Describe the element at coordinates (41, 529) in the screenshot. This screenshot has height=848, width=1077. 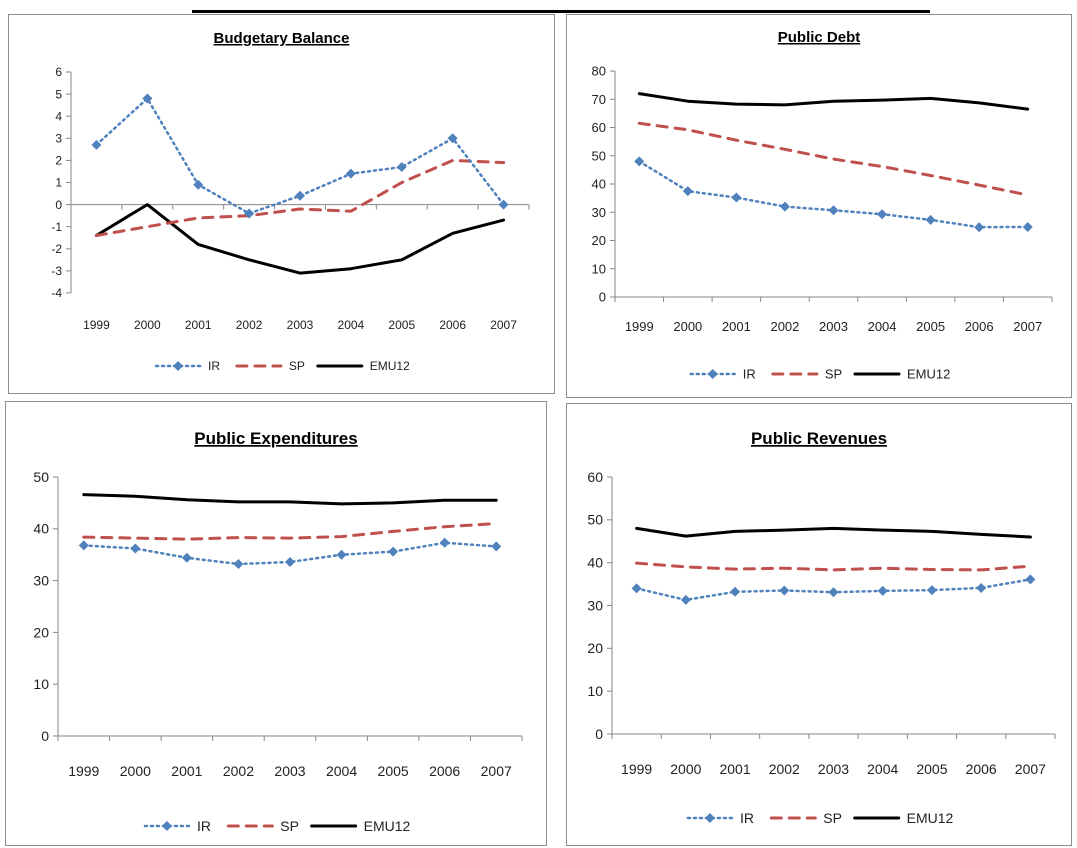
I see `public-expenditures-y-tick-label: 40` at that location.